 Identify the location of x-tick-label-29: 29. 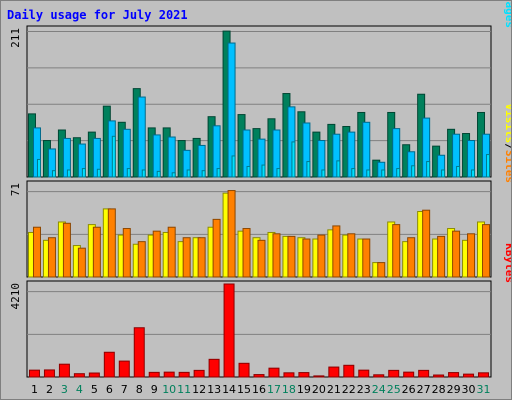
(454, 389).